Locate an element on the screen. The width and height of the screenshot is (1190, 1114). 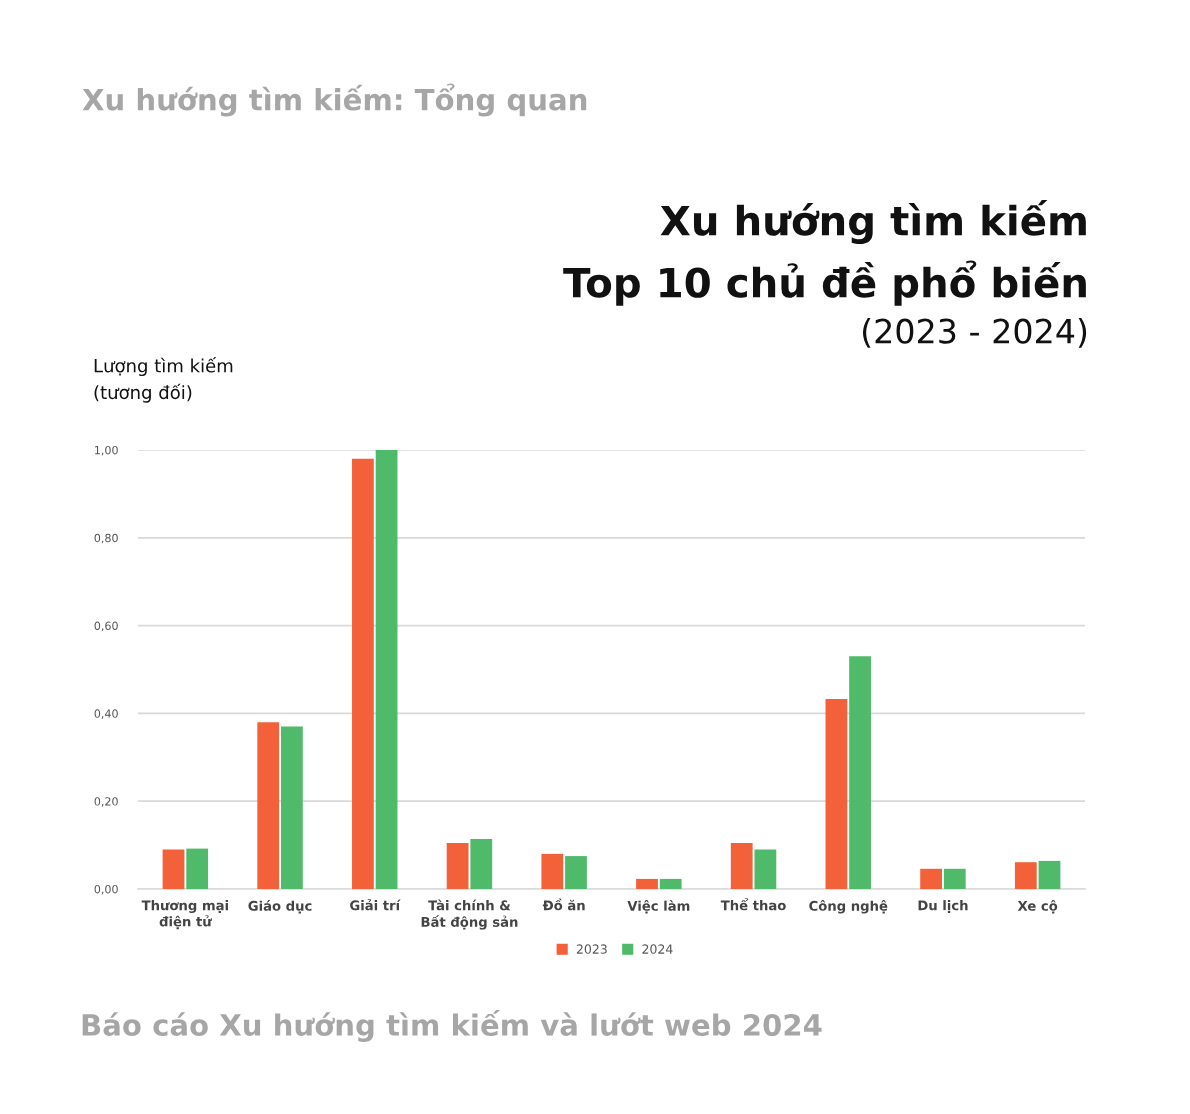
y-tick-label: 0,00 is located at coordinates (106, 889).